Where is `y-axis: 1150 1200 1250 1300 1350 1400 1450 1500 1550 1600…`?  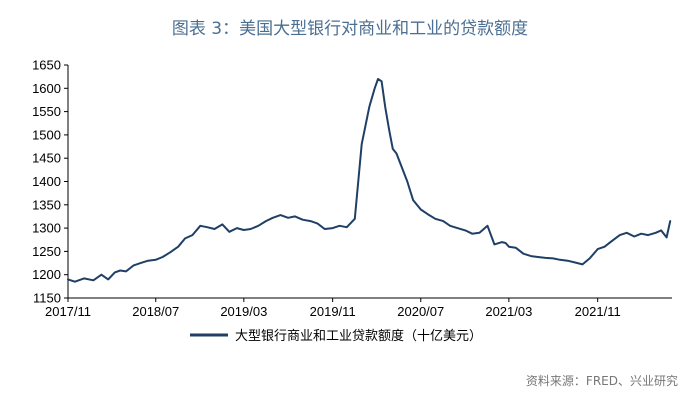 y-axis: 1150 1200 1250 1300 1350 1400 1450 1500 1550 1600… is located at coordinates (50, 182).